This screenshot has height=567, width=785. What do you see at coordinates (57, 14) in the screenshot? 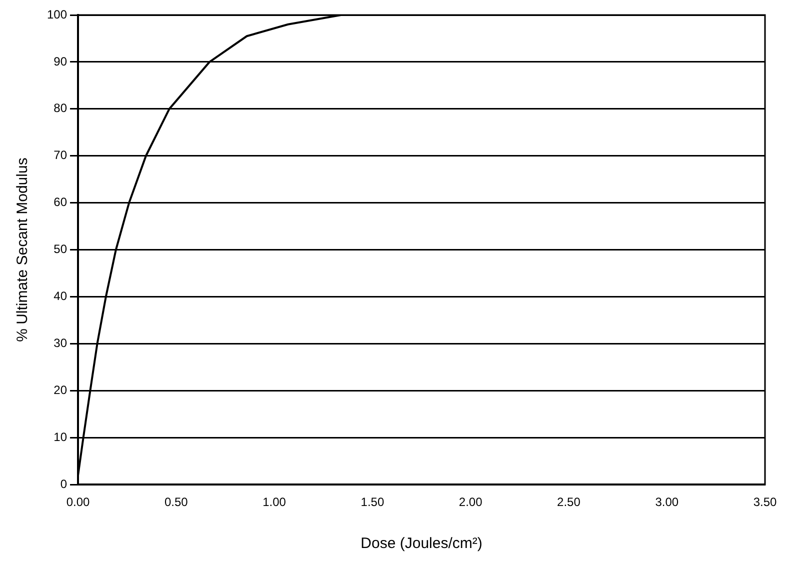
I see `y-tick-label: 100` at bounding box center [57, 14].